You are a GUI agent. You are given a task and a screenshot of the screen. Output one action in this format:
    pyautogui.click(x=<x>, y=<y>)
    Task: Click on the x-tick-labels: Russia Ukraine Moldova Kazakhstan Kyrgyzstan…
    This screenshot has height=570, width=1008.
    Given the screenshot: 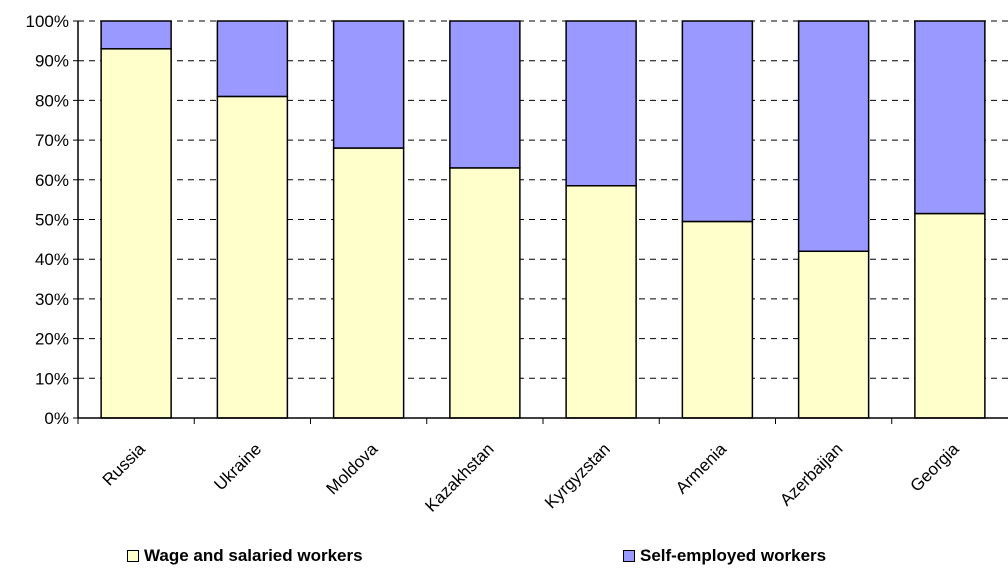 What is the action you would take?
    pyautogui.click(x=531, y=477)
    